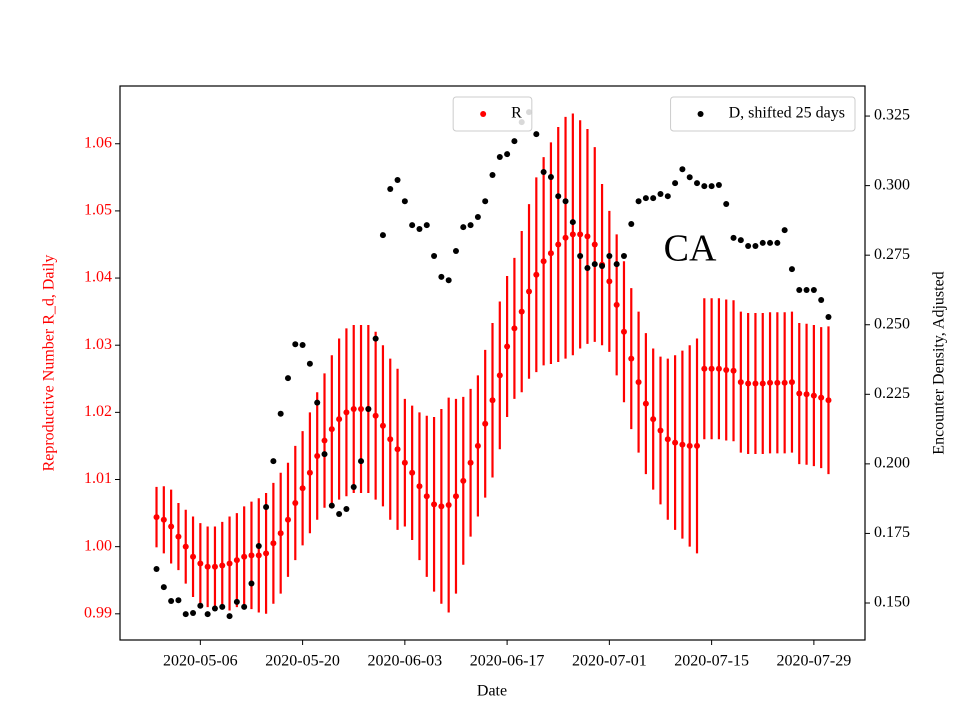  What do you see at coordinates (711, 661) in the screenshot?
I see `x-tick-label: 2020-07-15` at bounding box center [711, 661].